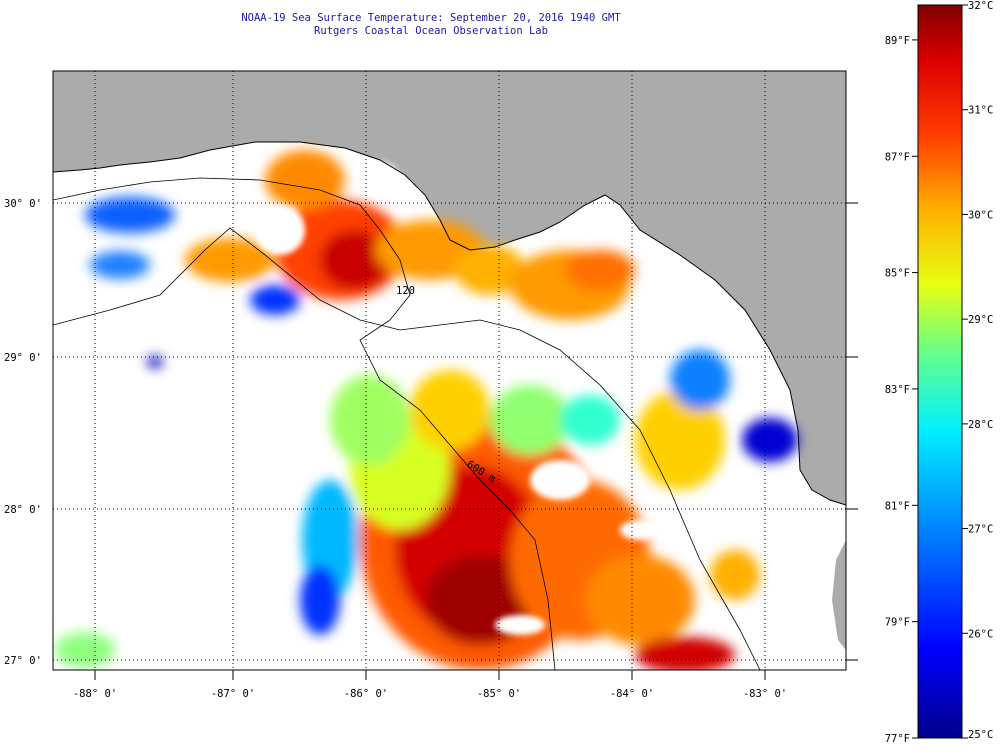 This screenshot has width=1000, height=754. I want to click on lon-label: -88° 0', so click(95, 694).